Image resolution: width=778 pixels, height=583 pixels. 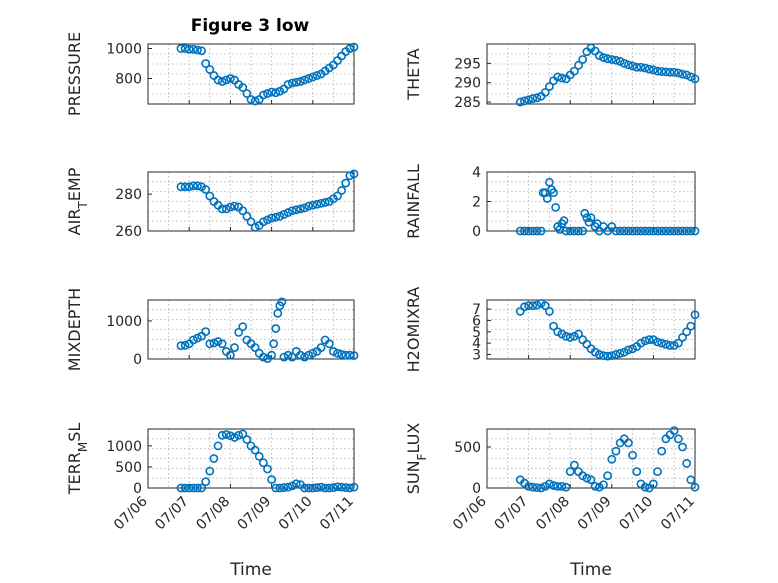 What do you see at coordinates (591, 329) in the screenshot?
I see `h2omixra-axes` at bounding box center [591, 329].